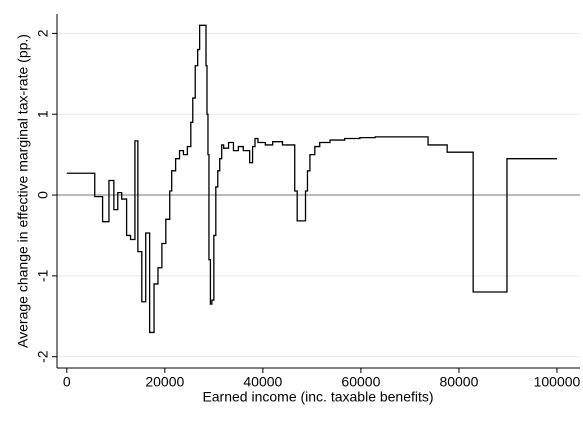 The width and height of the screenshot is (583, 424). I want to click on x-tick-label: 40000, so click(262, 382).